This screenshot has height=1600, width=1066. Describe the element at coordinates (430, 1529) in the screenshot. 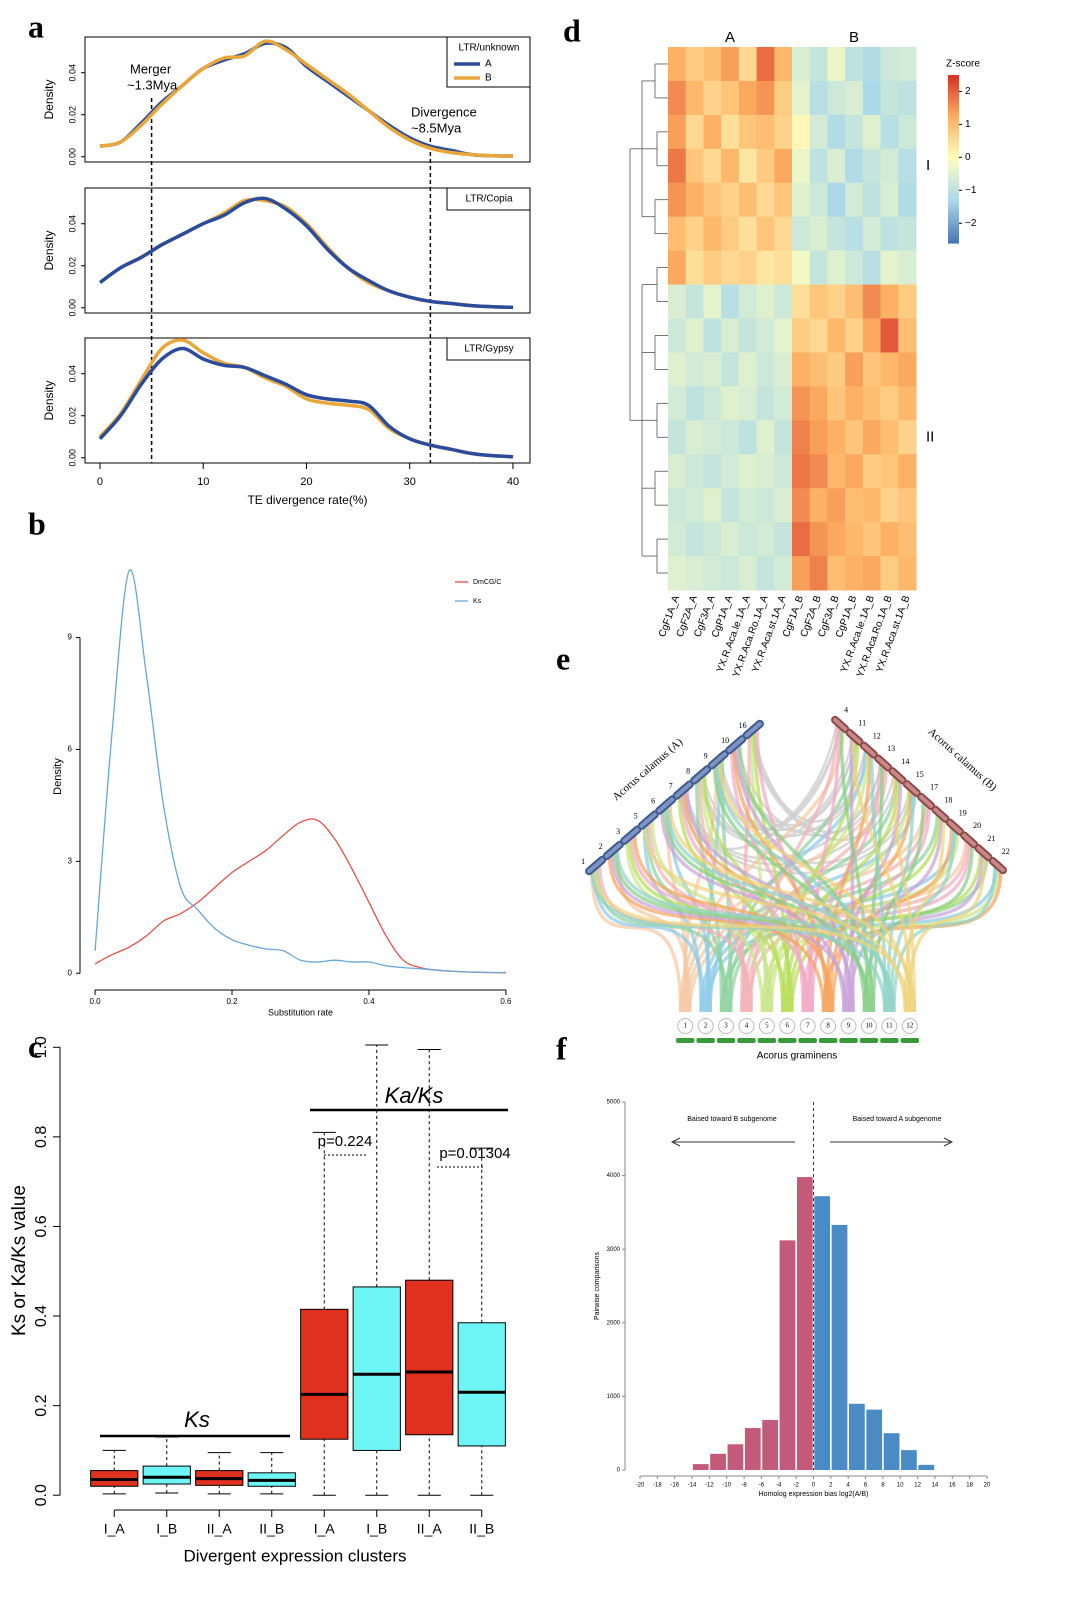

I see `x-tick-label: II_A` at that location.